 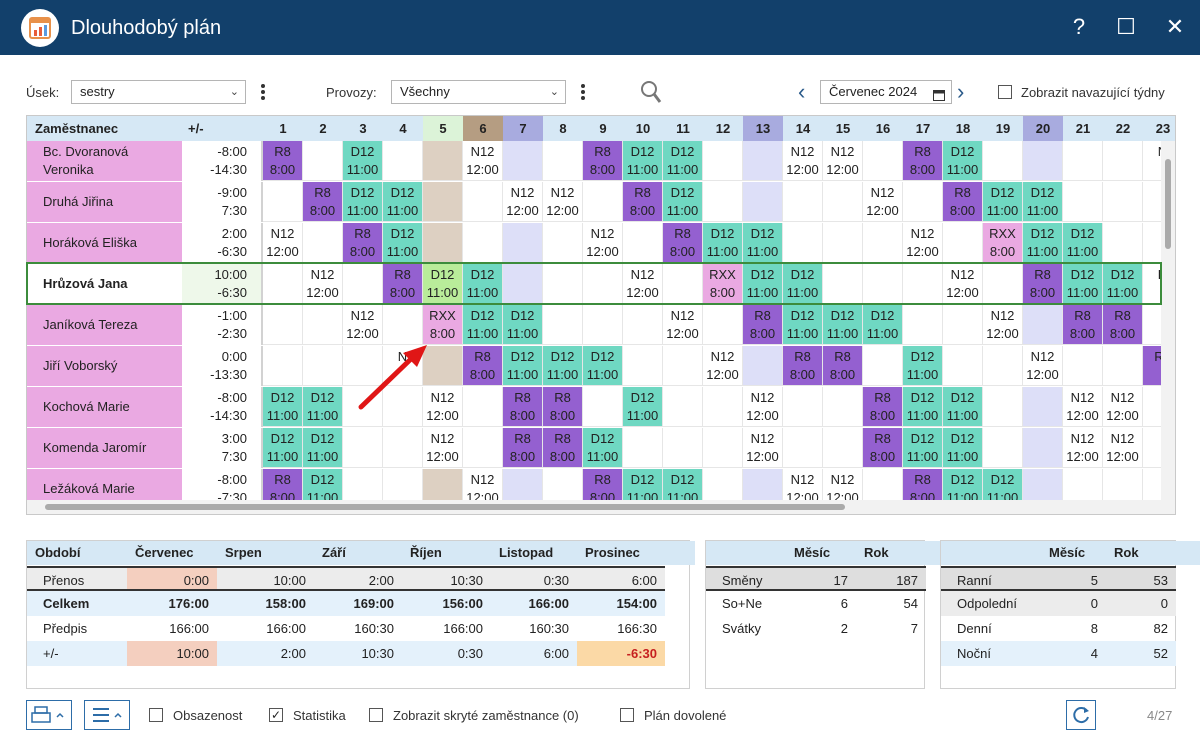 What do you see at coordinates (886, 92) in the screenshot?
I see `month-picker: Červenec 2024` at bounding box center [886, 92].